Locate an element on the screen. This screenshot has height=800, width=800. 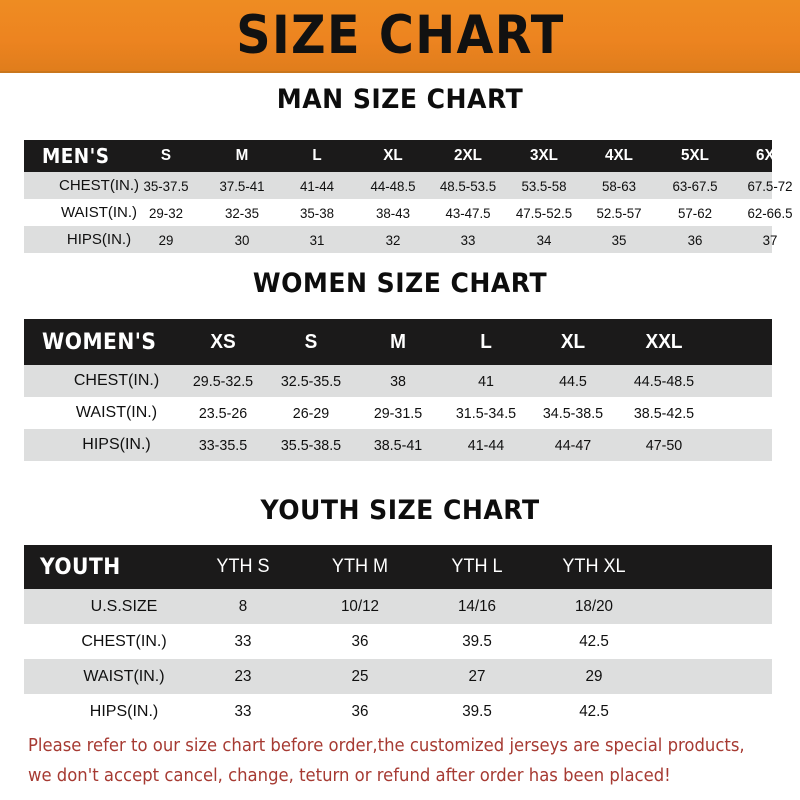
women-column-header-xs: XS is located at coordinates (223, 341).